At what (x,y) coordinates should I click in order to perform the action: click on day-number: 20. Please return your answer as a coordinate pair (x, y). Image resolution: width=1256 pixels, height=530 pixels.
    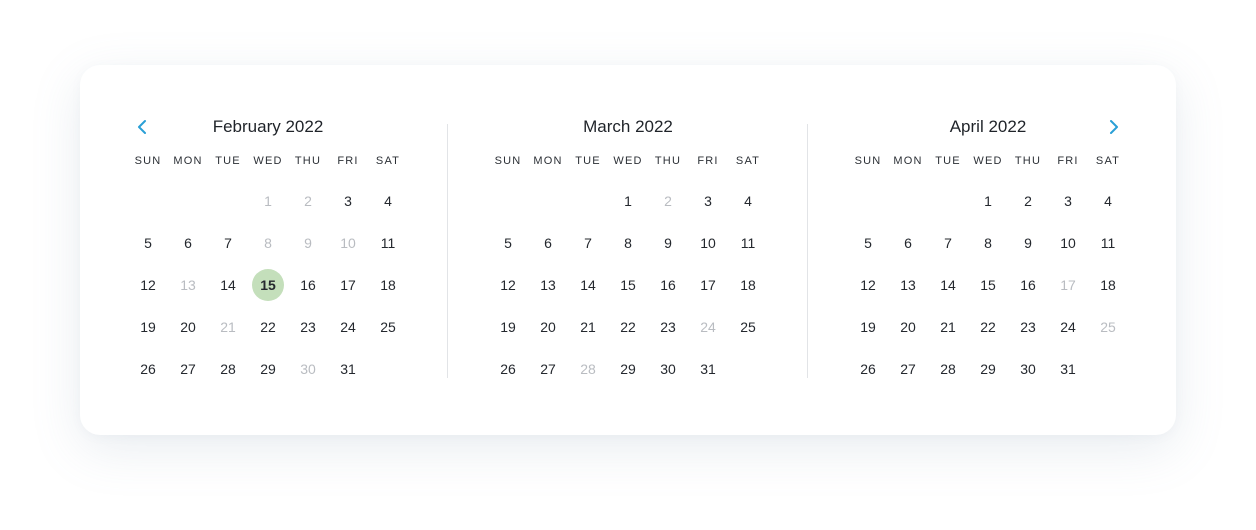
    Looking at the image, I should click on (548, 327).